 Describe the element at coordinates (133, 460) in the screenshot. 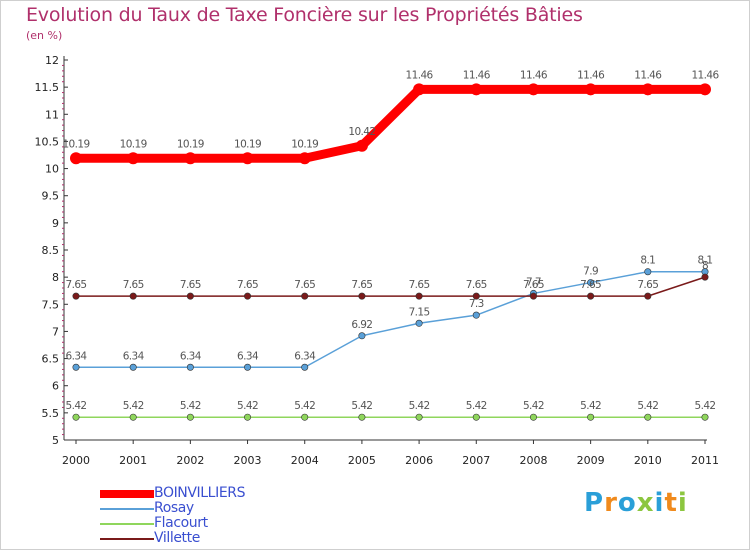

I see `x-tick-label: 2001` at that location.